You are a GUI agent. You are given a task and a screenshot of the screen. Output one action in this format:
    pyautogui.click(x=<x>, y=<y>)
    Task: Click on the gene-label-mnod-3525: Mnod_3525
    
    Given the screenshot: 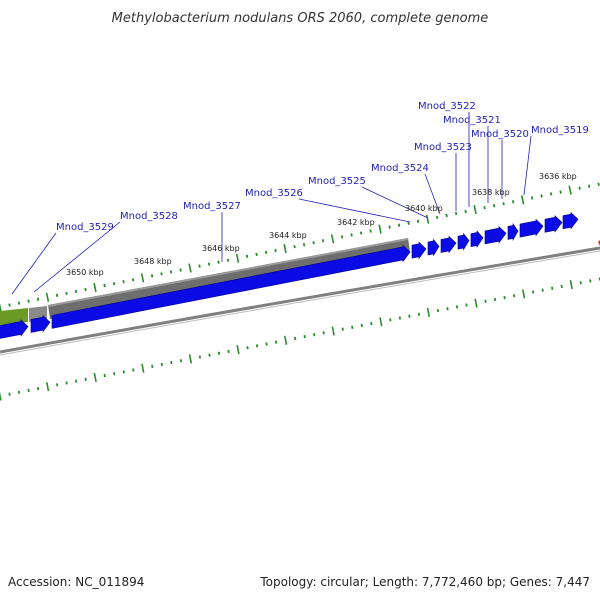 What is the action you would take?
    pyautogui.click(x=337, y=181)
    